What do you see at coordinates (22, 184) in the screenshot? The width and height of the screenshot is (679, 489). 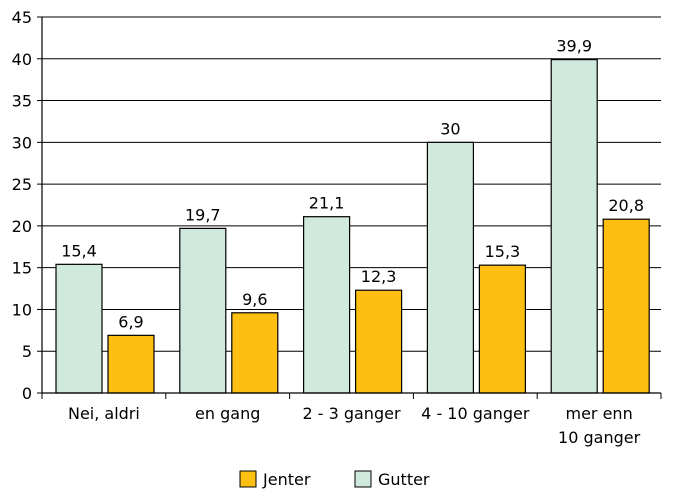 I see `y-tick-label: 25` at bounding box center [22, 184].